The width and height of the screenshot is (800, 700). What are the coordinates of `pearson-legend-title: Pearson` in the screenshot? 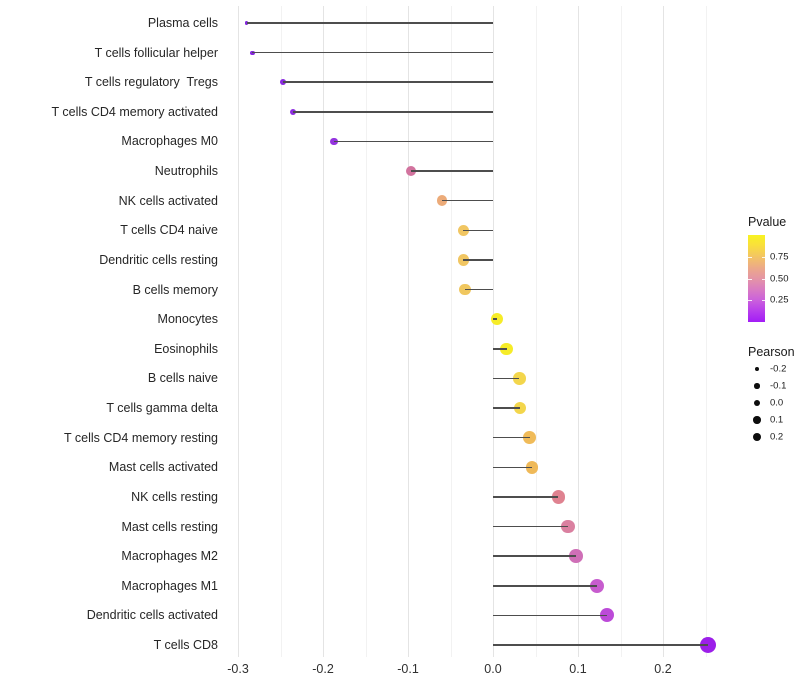 It's located at (771, 352).